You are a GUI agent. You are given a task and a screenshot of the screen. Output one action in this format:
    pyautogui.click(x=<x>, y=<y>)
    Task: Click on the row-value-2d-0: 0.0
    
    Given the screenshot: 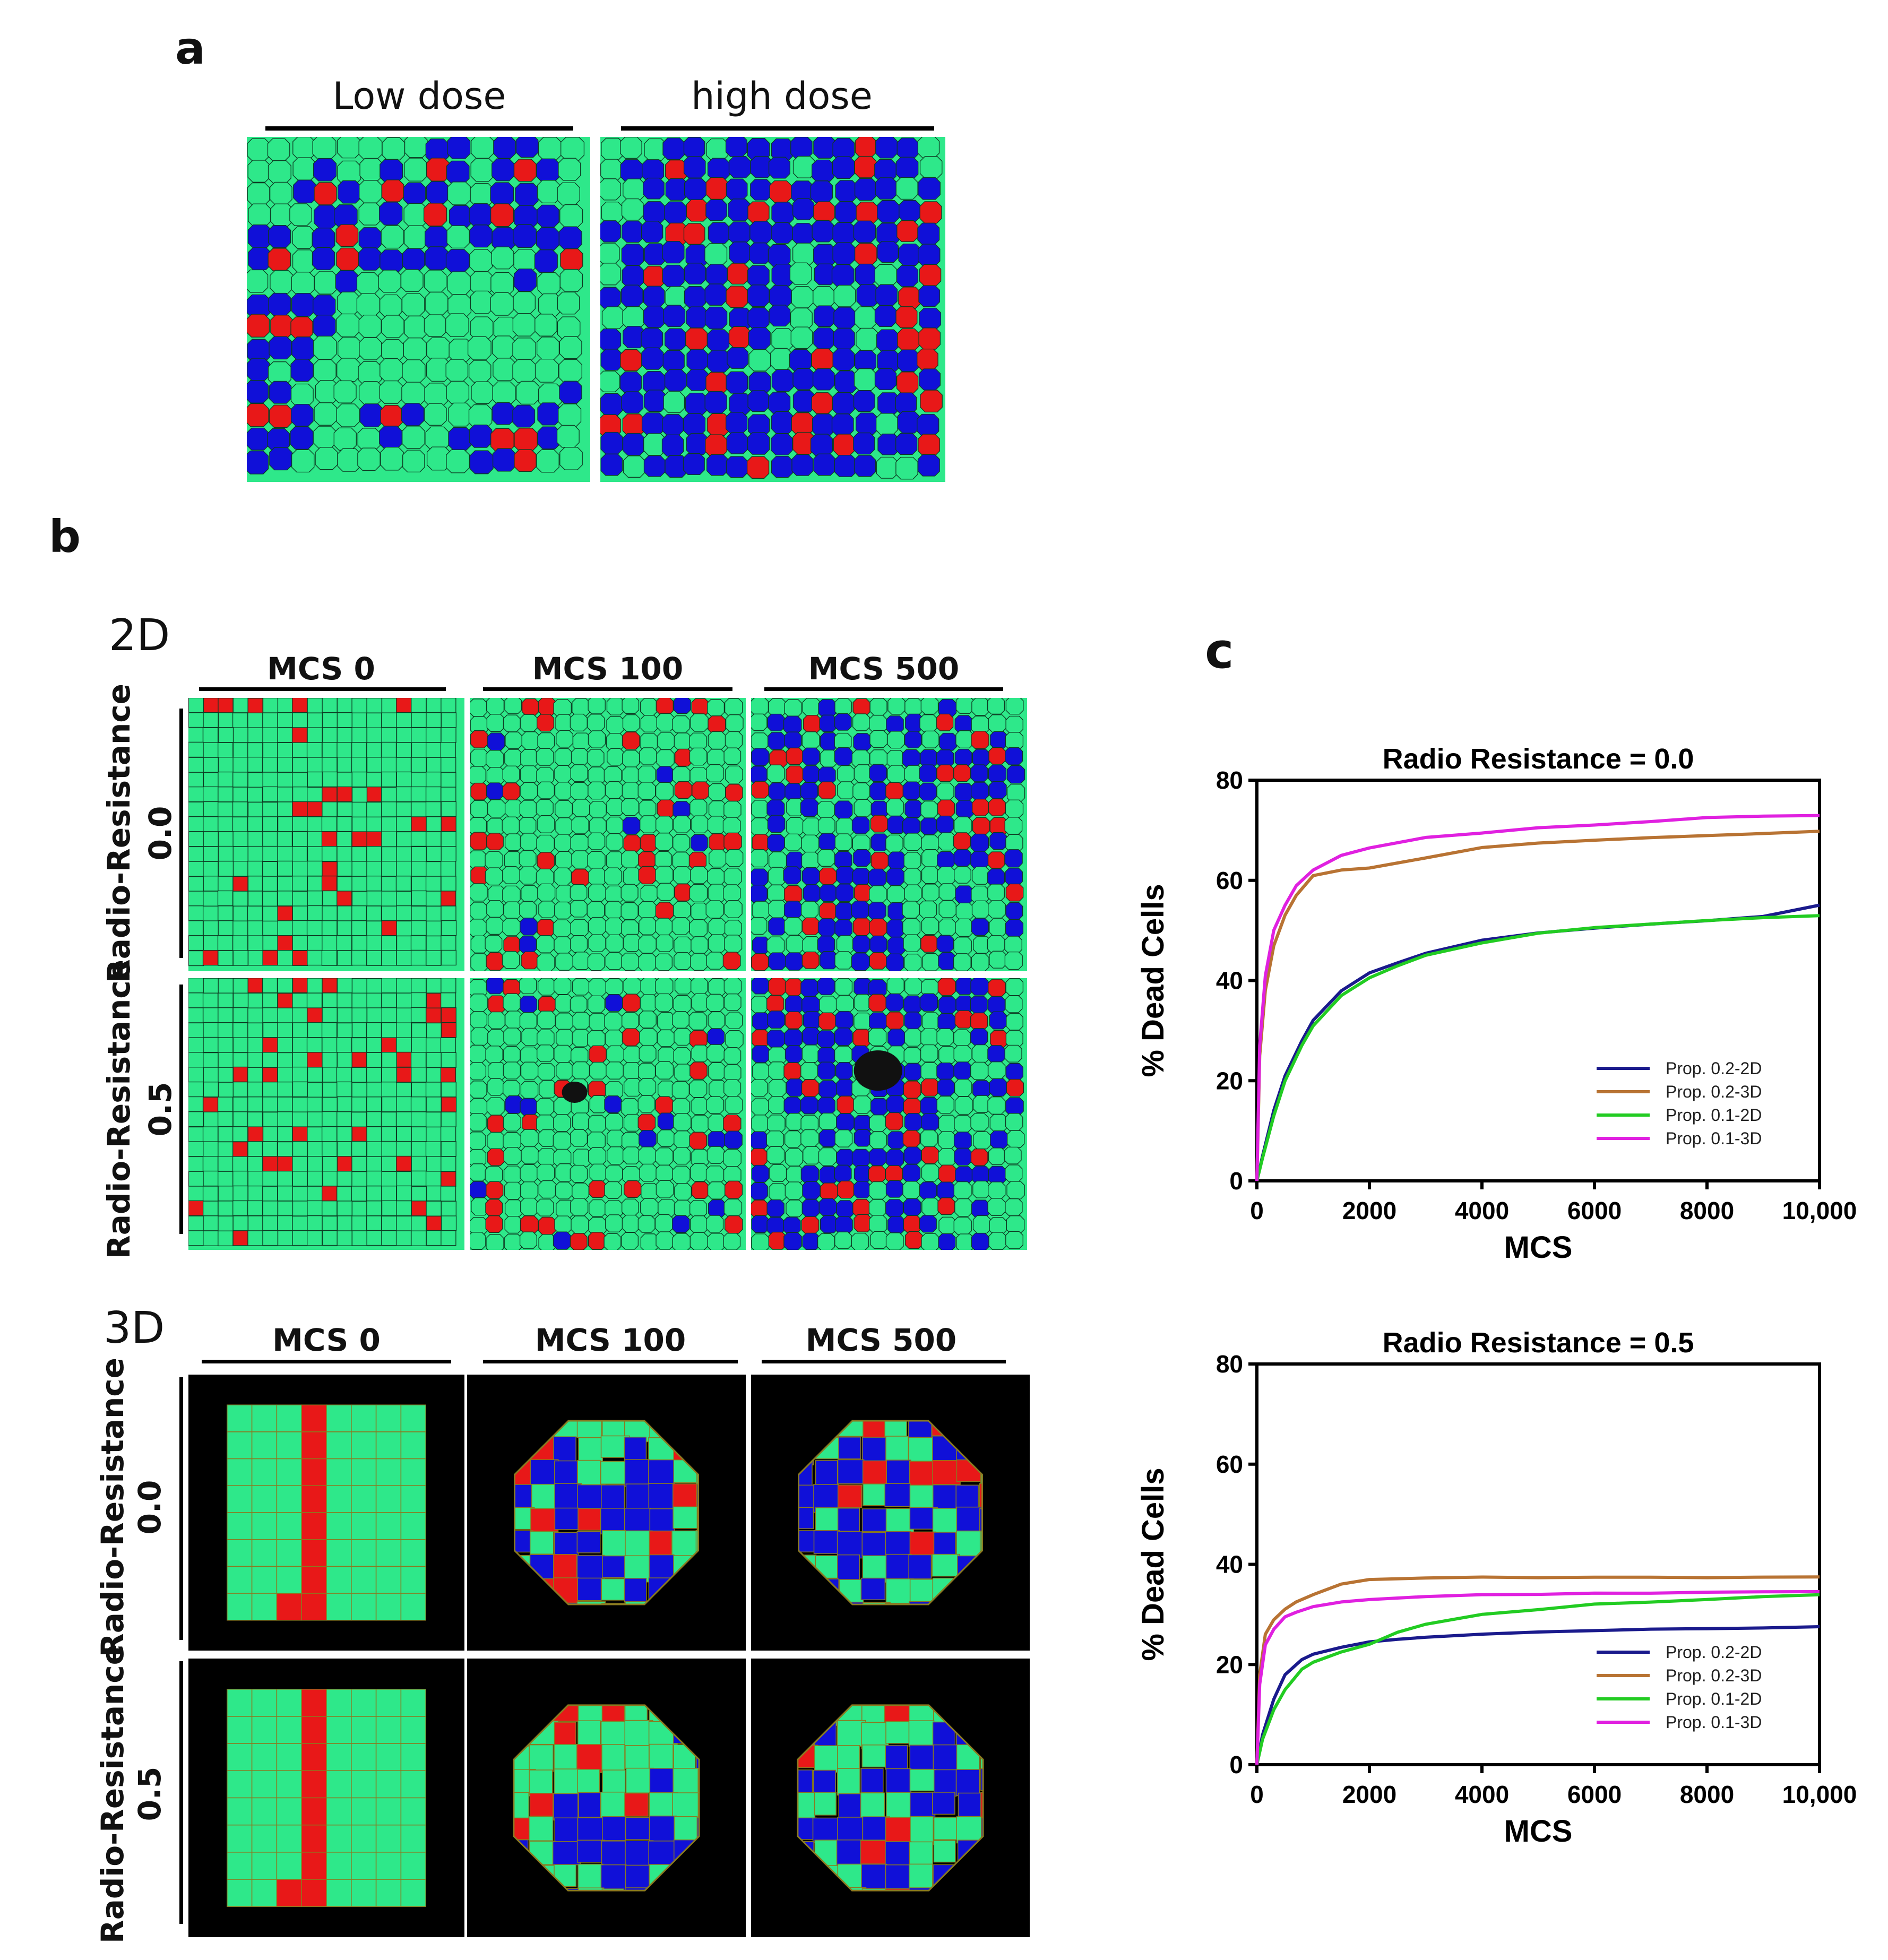 What is the action you would take?
    pyautogui.click(x=160, y=833)
    